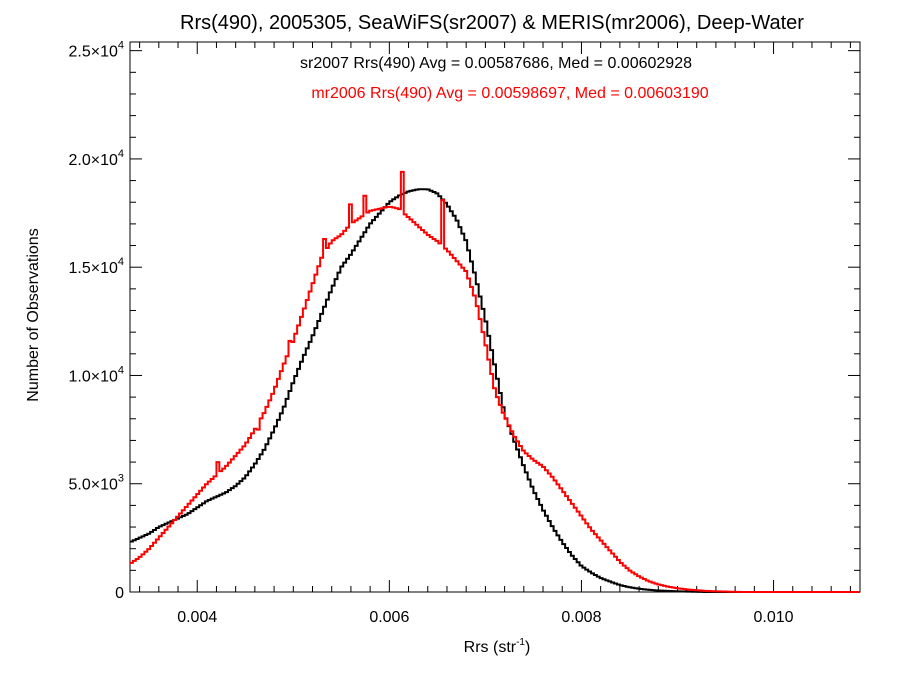 The height and width of the screenshot is (675, 900). What do you see at coordinates (33, 314) in the screenshot?
I see `y-axis-label: Number of Observations` at bounding box center [33, 314].